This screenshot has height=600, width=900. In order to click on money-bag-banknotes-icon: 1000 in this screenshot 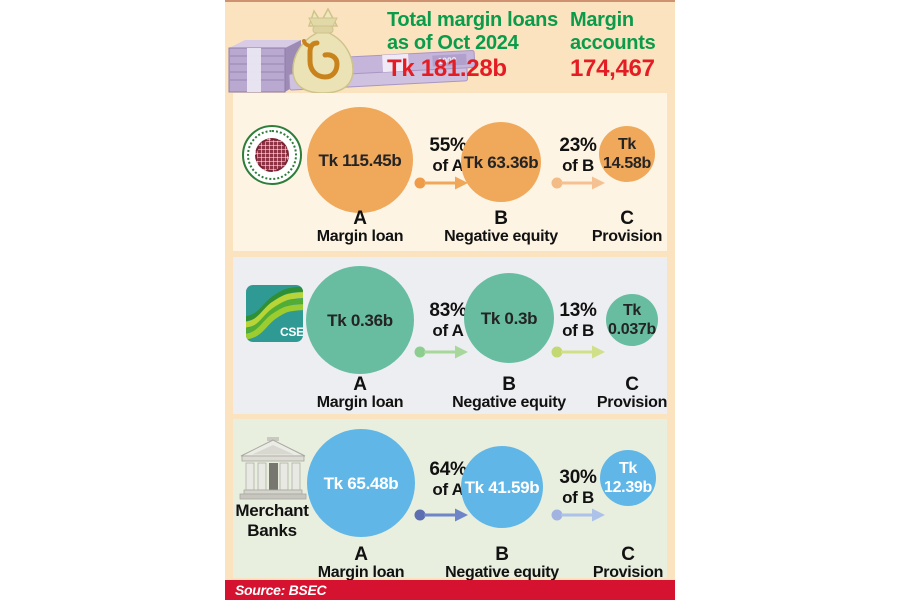, I will do `click(352, 50)`.